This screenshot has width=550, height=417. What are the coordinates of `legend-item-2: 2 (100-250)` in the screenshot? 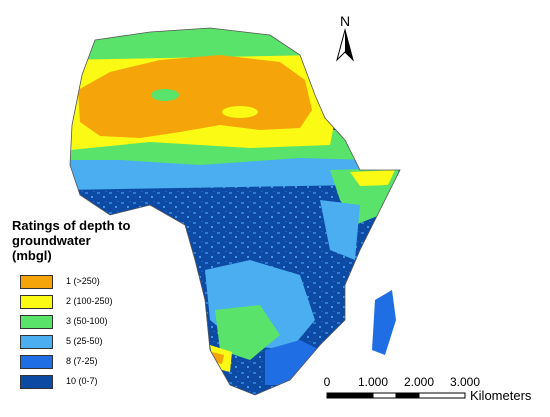 It's located at (97, 302).